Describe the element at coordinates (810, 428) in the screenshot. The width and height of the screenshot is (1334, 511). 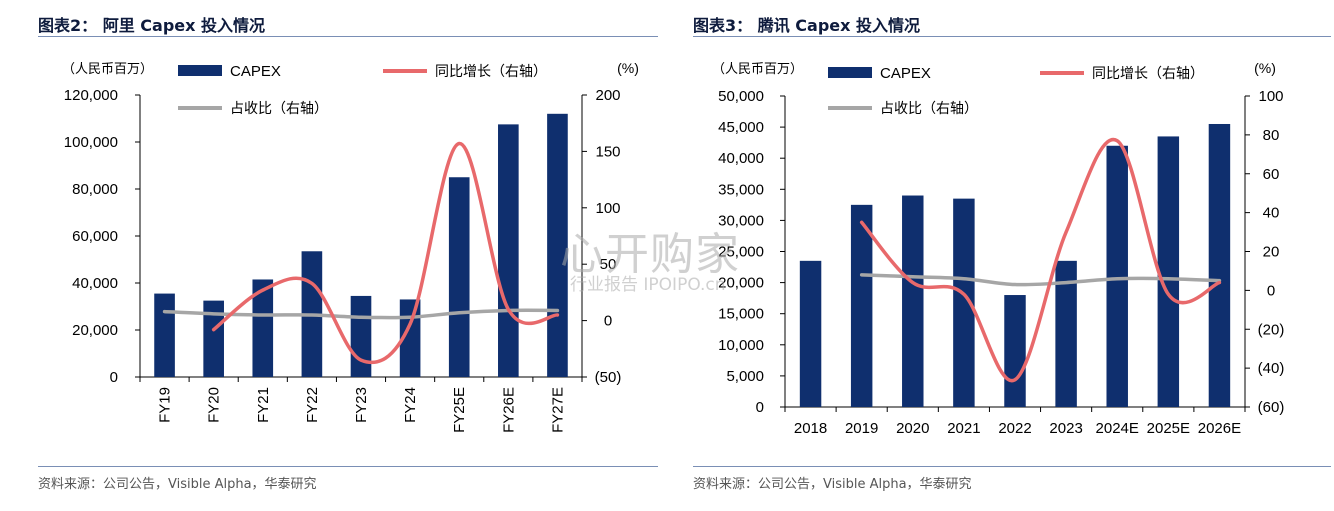
I see `x-tick-label: 2018` at that location.